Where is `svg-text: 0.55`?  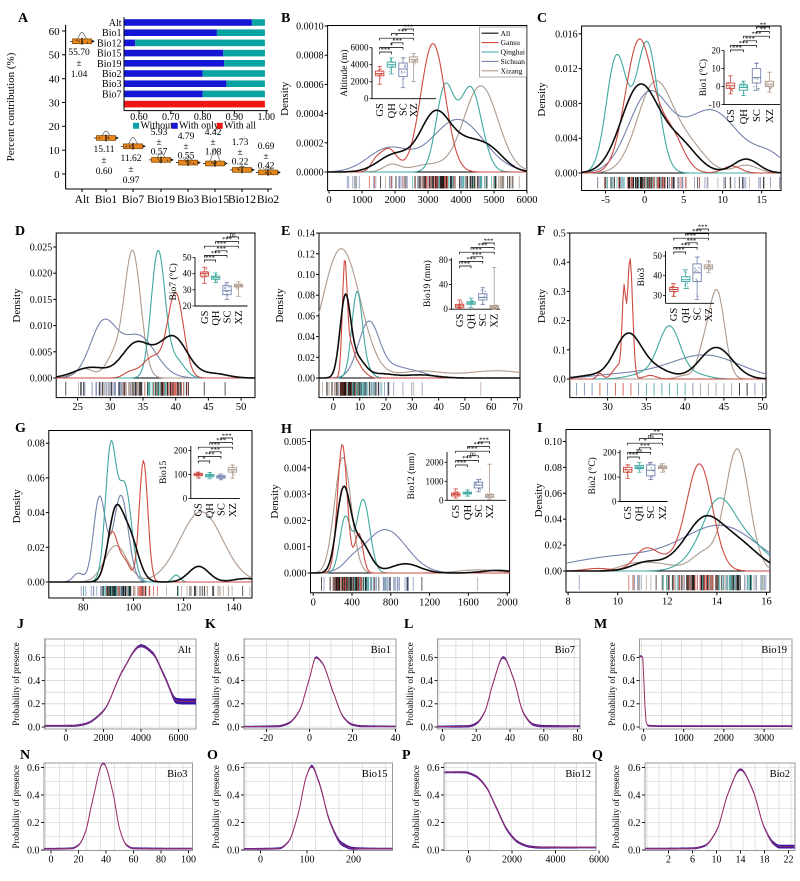 svg-text: 0.55 is located at coordinates (186, 157).